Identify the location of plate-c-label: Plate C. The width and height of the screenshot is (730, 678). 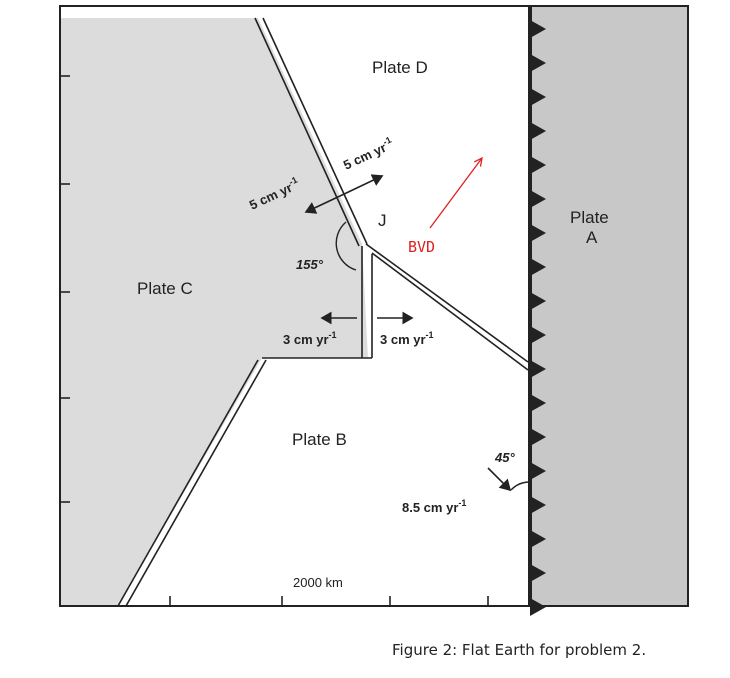
(165, 288).